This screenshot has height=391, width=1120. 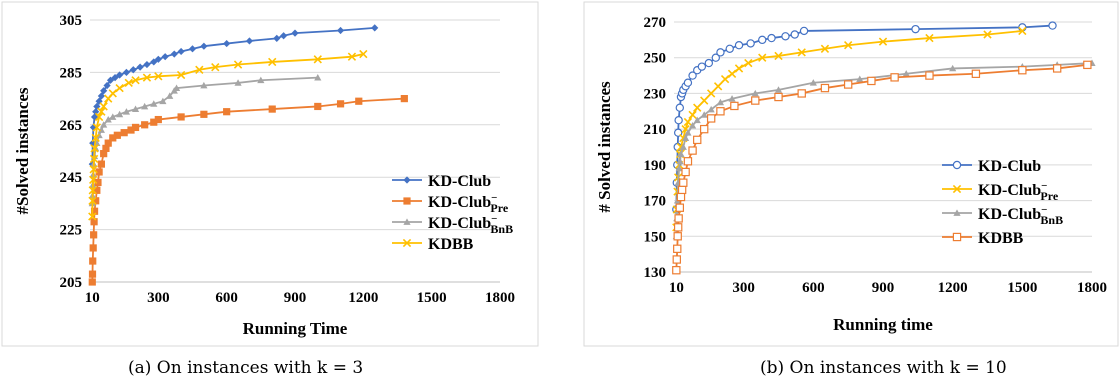 What do you see at coordinates (813, 288) in the screenshot?
I see `x-tick-label: 600` at bounding box center [813, 288].